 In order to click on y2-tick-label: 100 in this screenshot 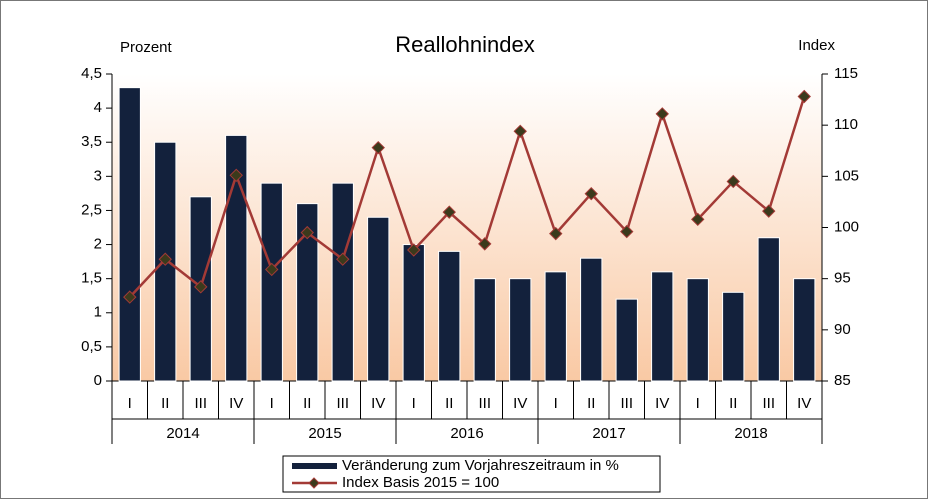, I will do `click(846, 226)`.